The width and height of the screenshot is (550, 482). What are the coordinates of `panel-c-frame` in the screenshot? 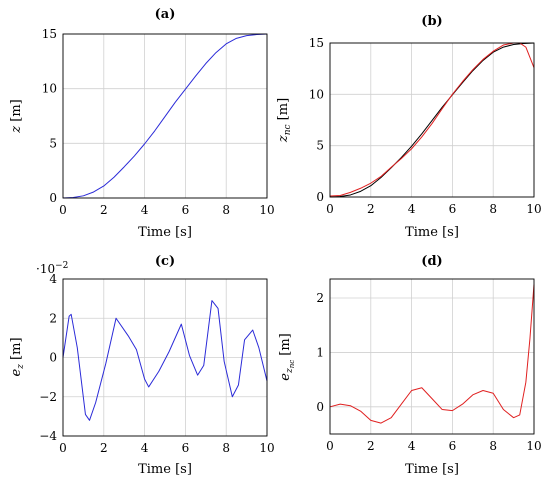 It's located at (165, 357).